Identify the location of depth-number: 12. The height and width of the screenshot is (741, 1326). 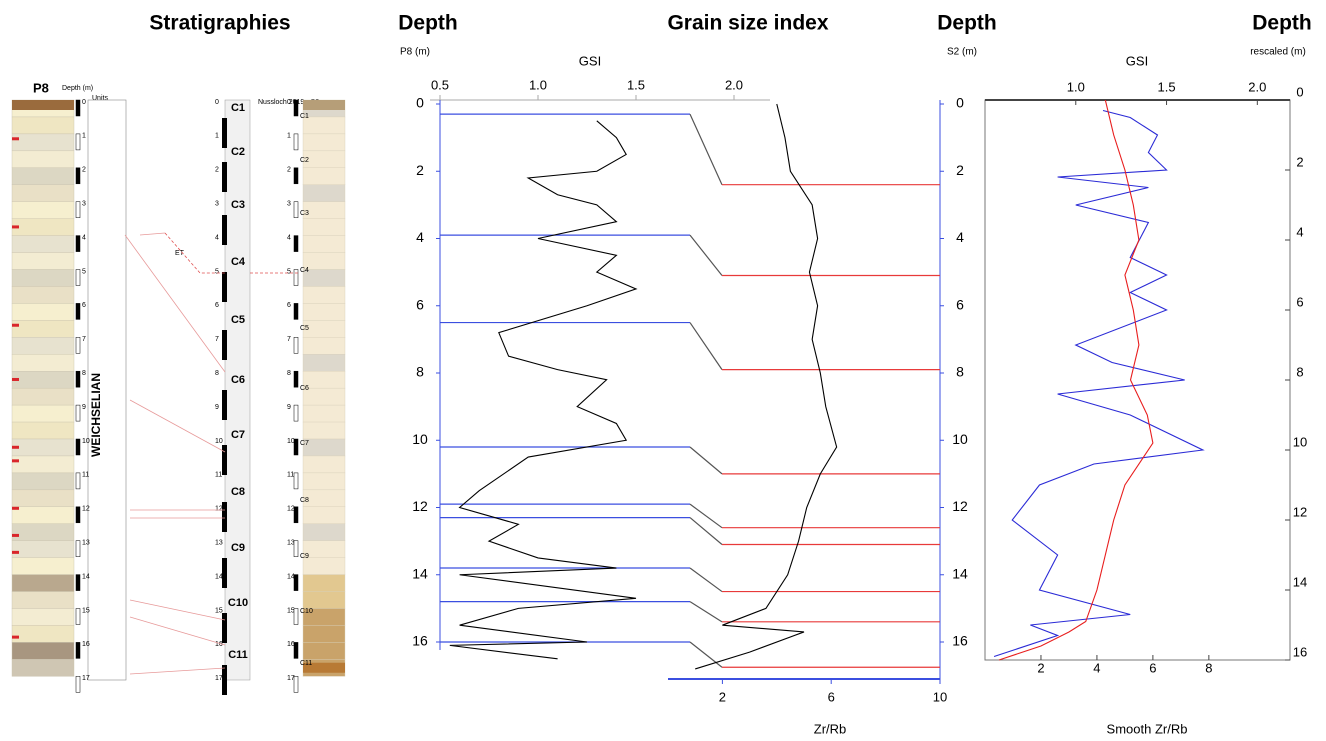
(291, 509).